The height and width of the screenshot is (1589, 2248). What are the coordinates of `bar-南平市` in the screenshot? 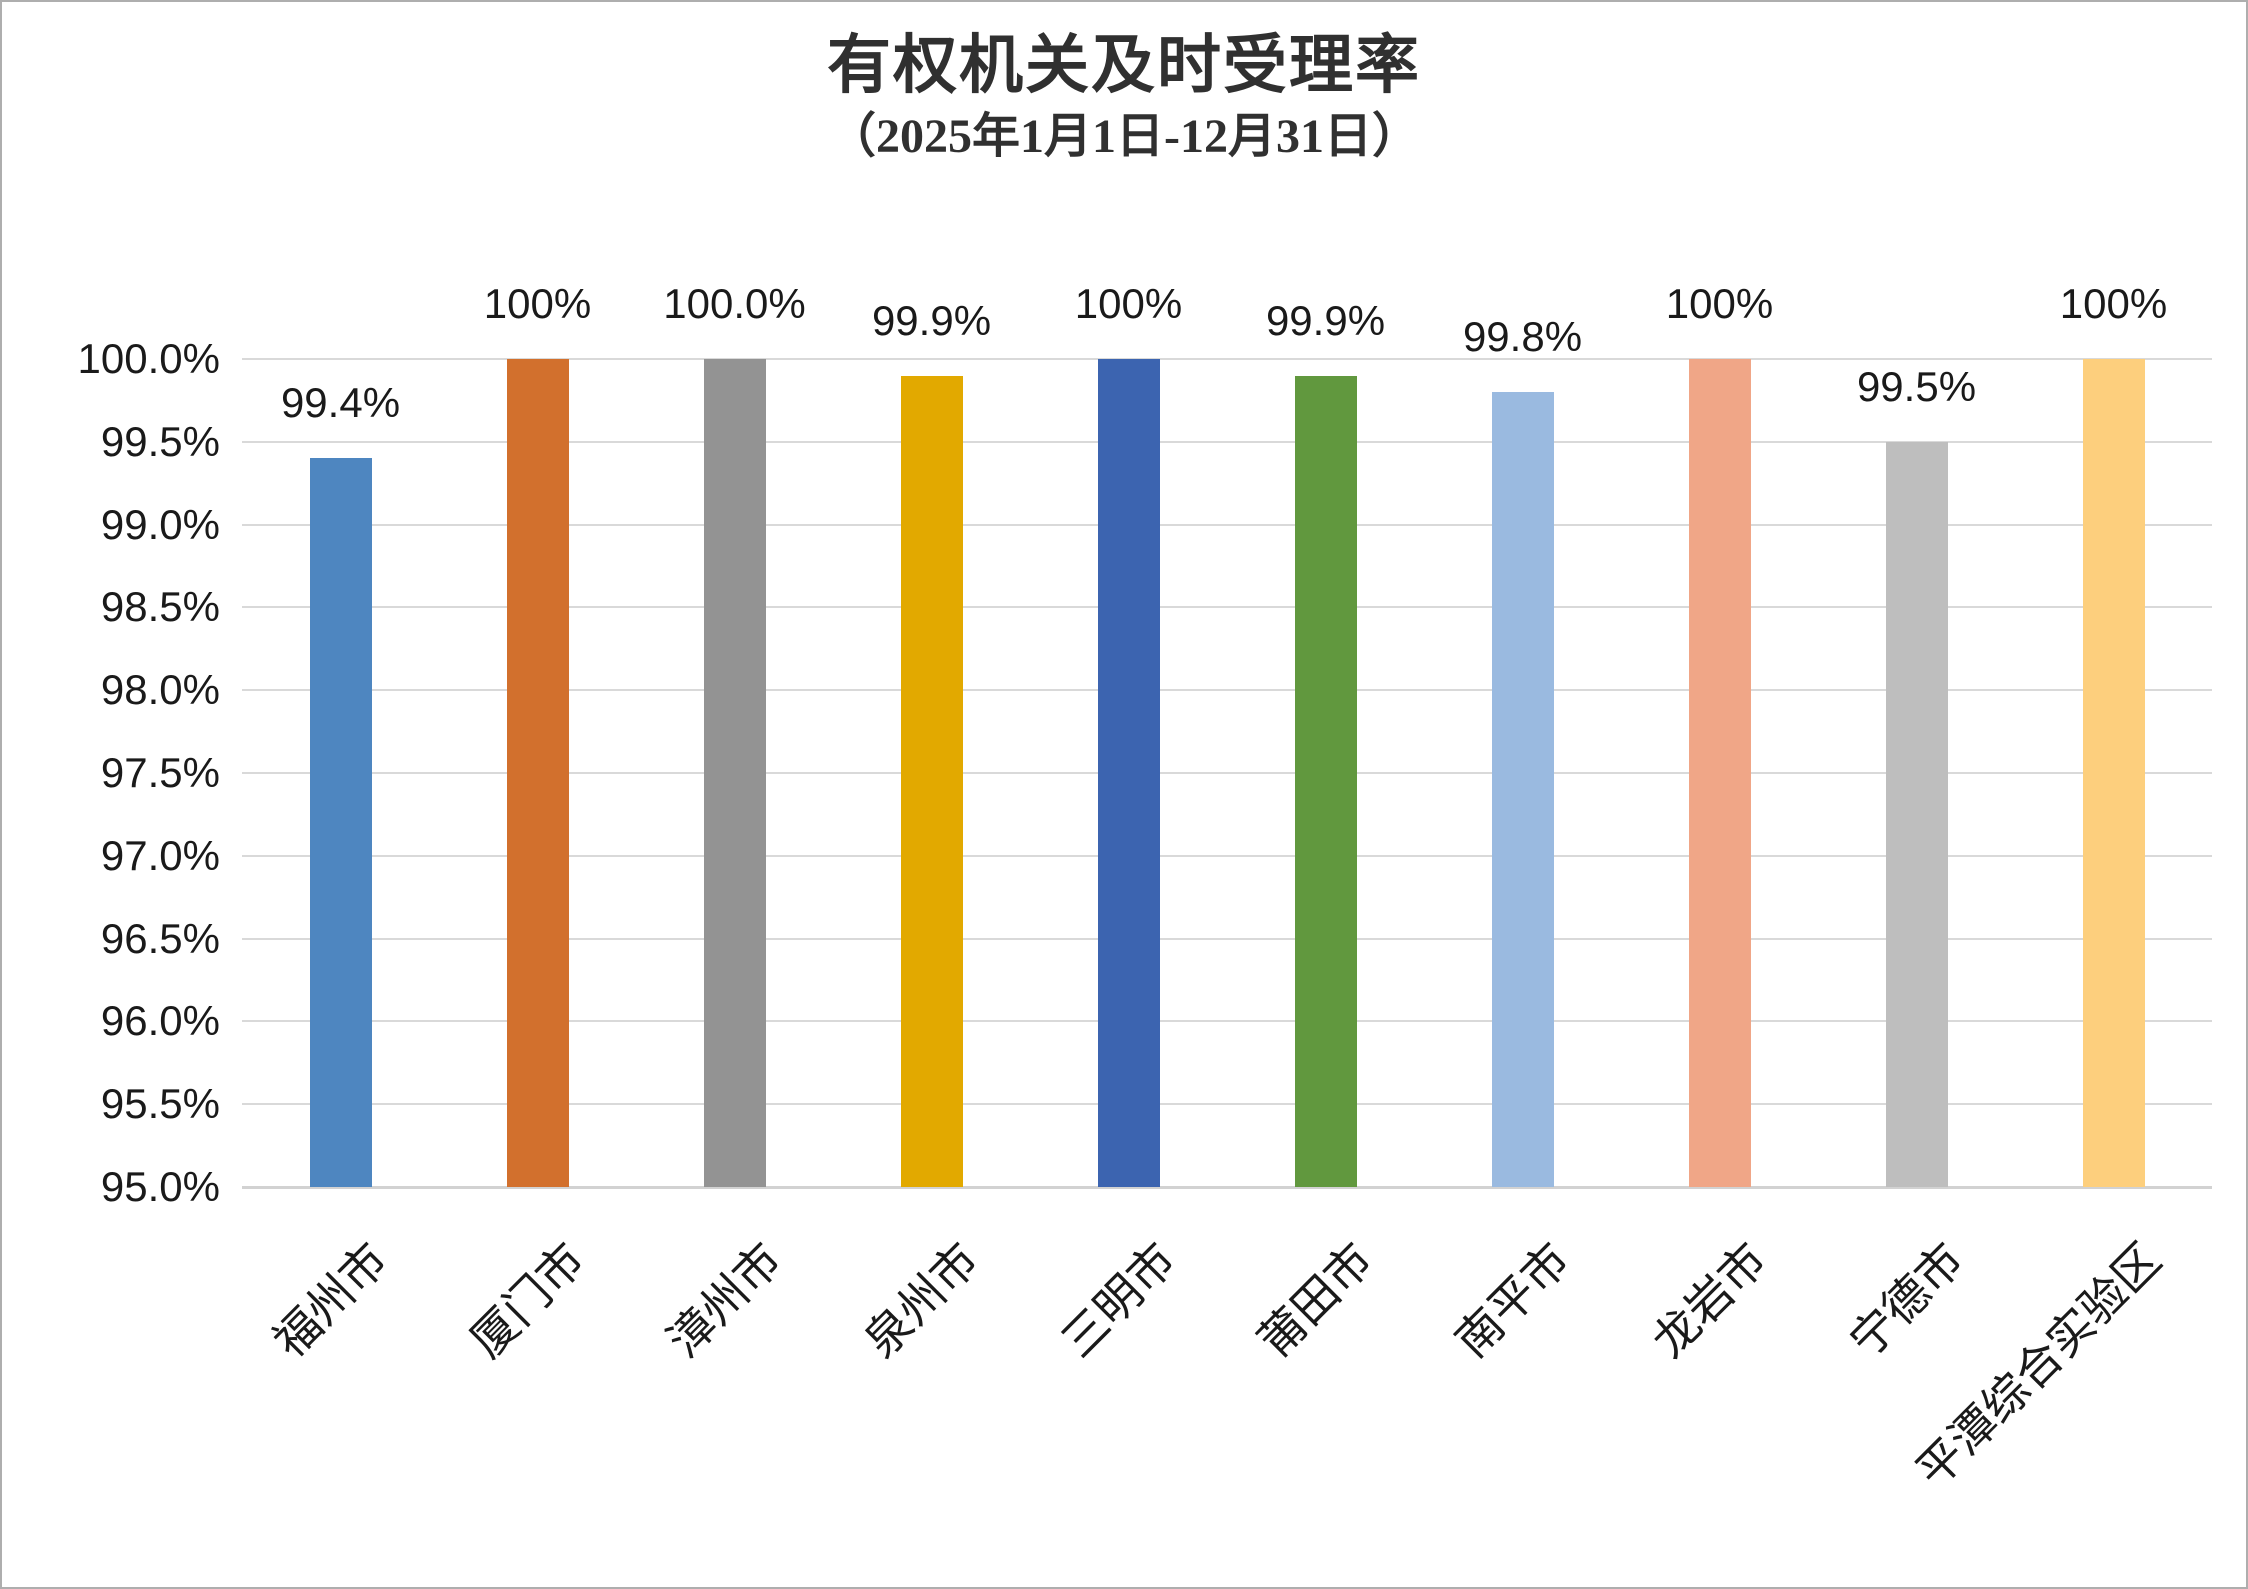 It's located at (1522, 789).